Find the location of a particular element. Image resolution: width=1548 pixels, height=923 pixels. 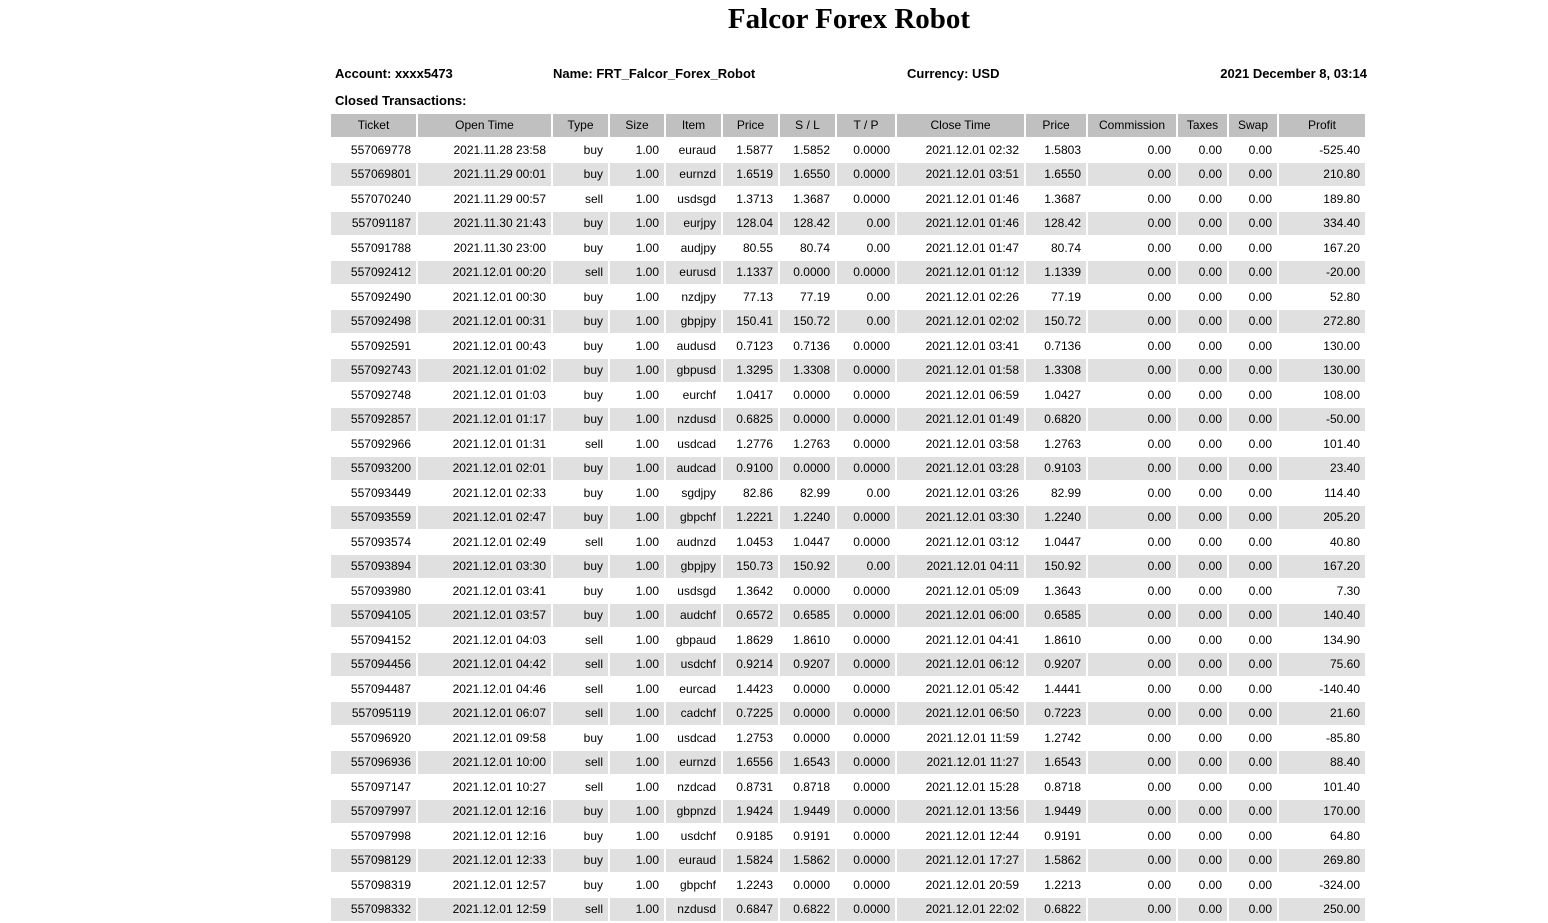

cell-tp: 0.00 is located at coordinates (866, 321).